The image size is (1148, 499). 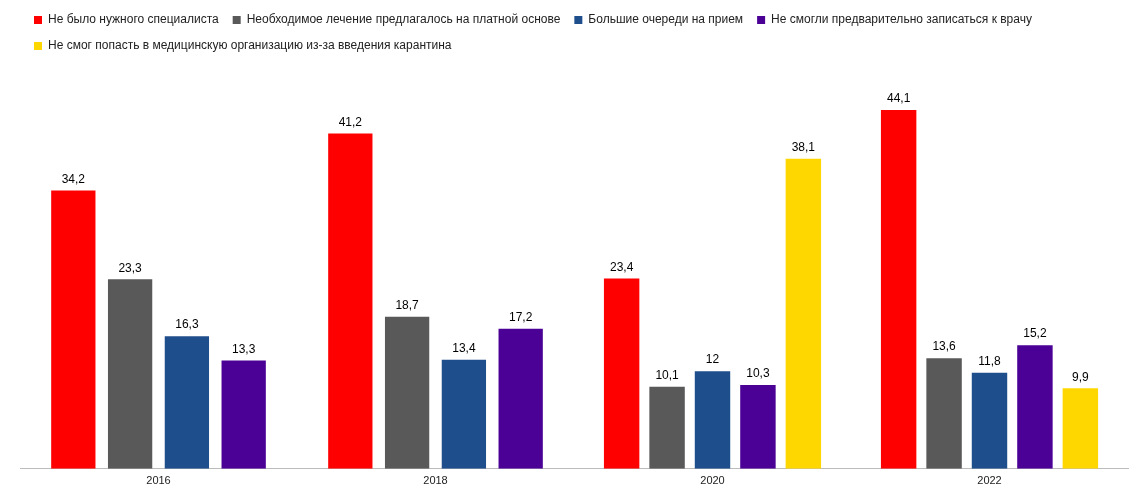 What do you see at coordinates (803, 147) in the screenshot?
I see `data-label: 38,1` at bounding box center [803, 147].